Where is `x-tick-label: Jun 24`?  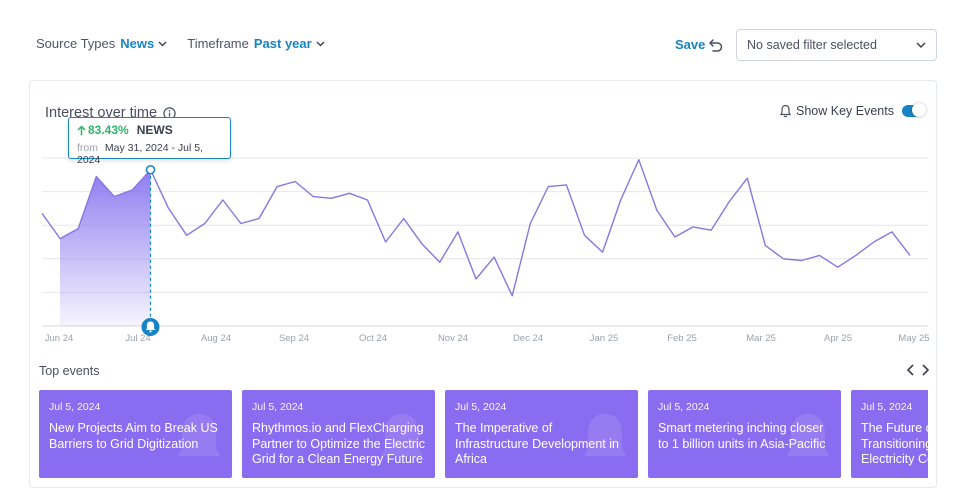 x-tick-label: Jun 24 is located at coordinates (59, 338).